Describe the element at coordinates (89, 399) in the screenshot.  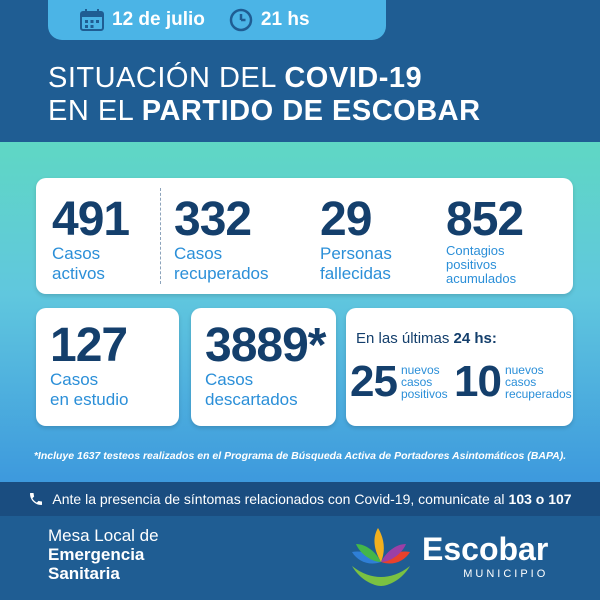
I see `stat-label: en estudio` at that location.